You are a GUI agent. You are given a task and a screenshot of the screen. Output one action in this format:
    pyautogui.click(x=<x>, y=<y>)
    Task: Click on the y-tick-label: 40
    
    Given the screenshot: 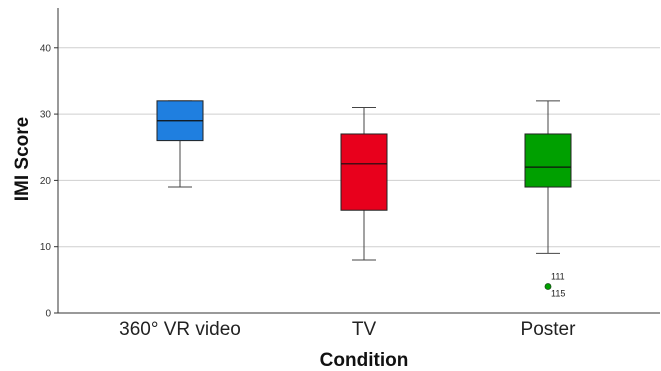 What is the action you would take?
    pyautogui.click(x=46, y=48)
    